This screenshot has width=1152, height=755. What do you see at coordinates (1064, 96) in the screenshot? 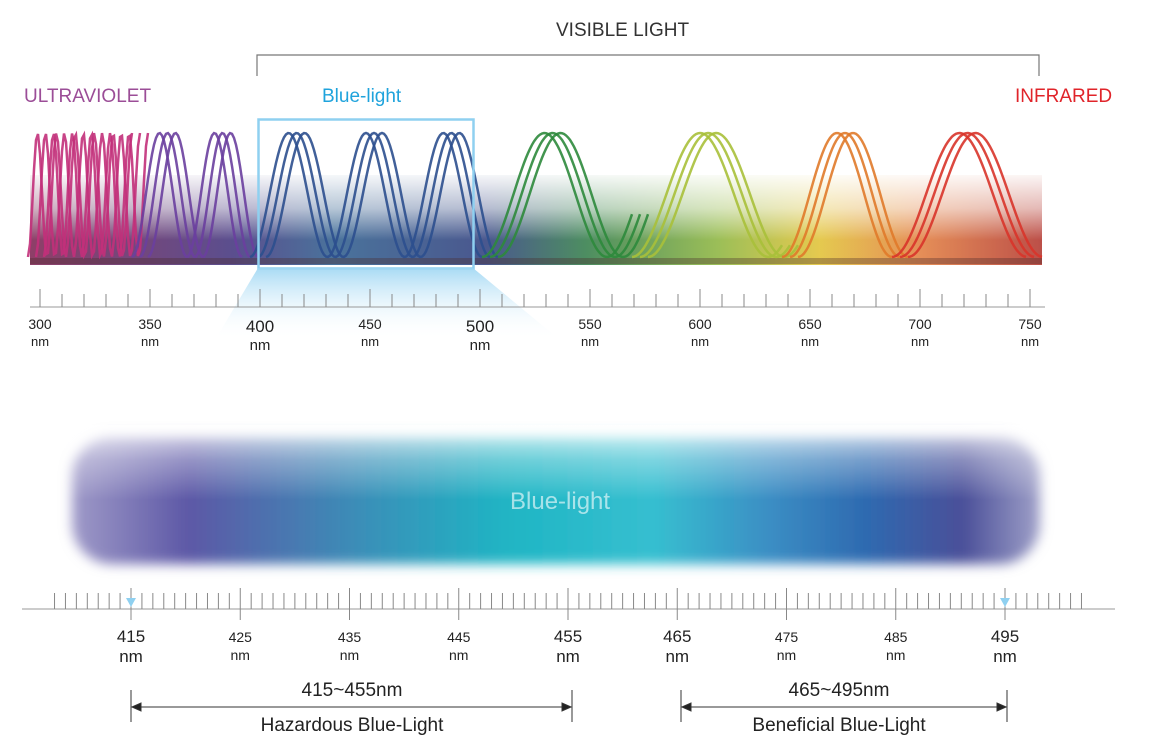
I see `infrared-label: INFRARED` at bounding box center [1064, 96].